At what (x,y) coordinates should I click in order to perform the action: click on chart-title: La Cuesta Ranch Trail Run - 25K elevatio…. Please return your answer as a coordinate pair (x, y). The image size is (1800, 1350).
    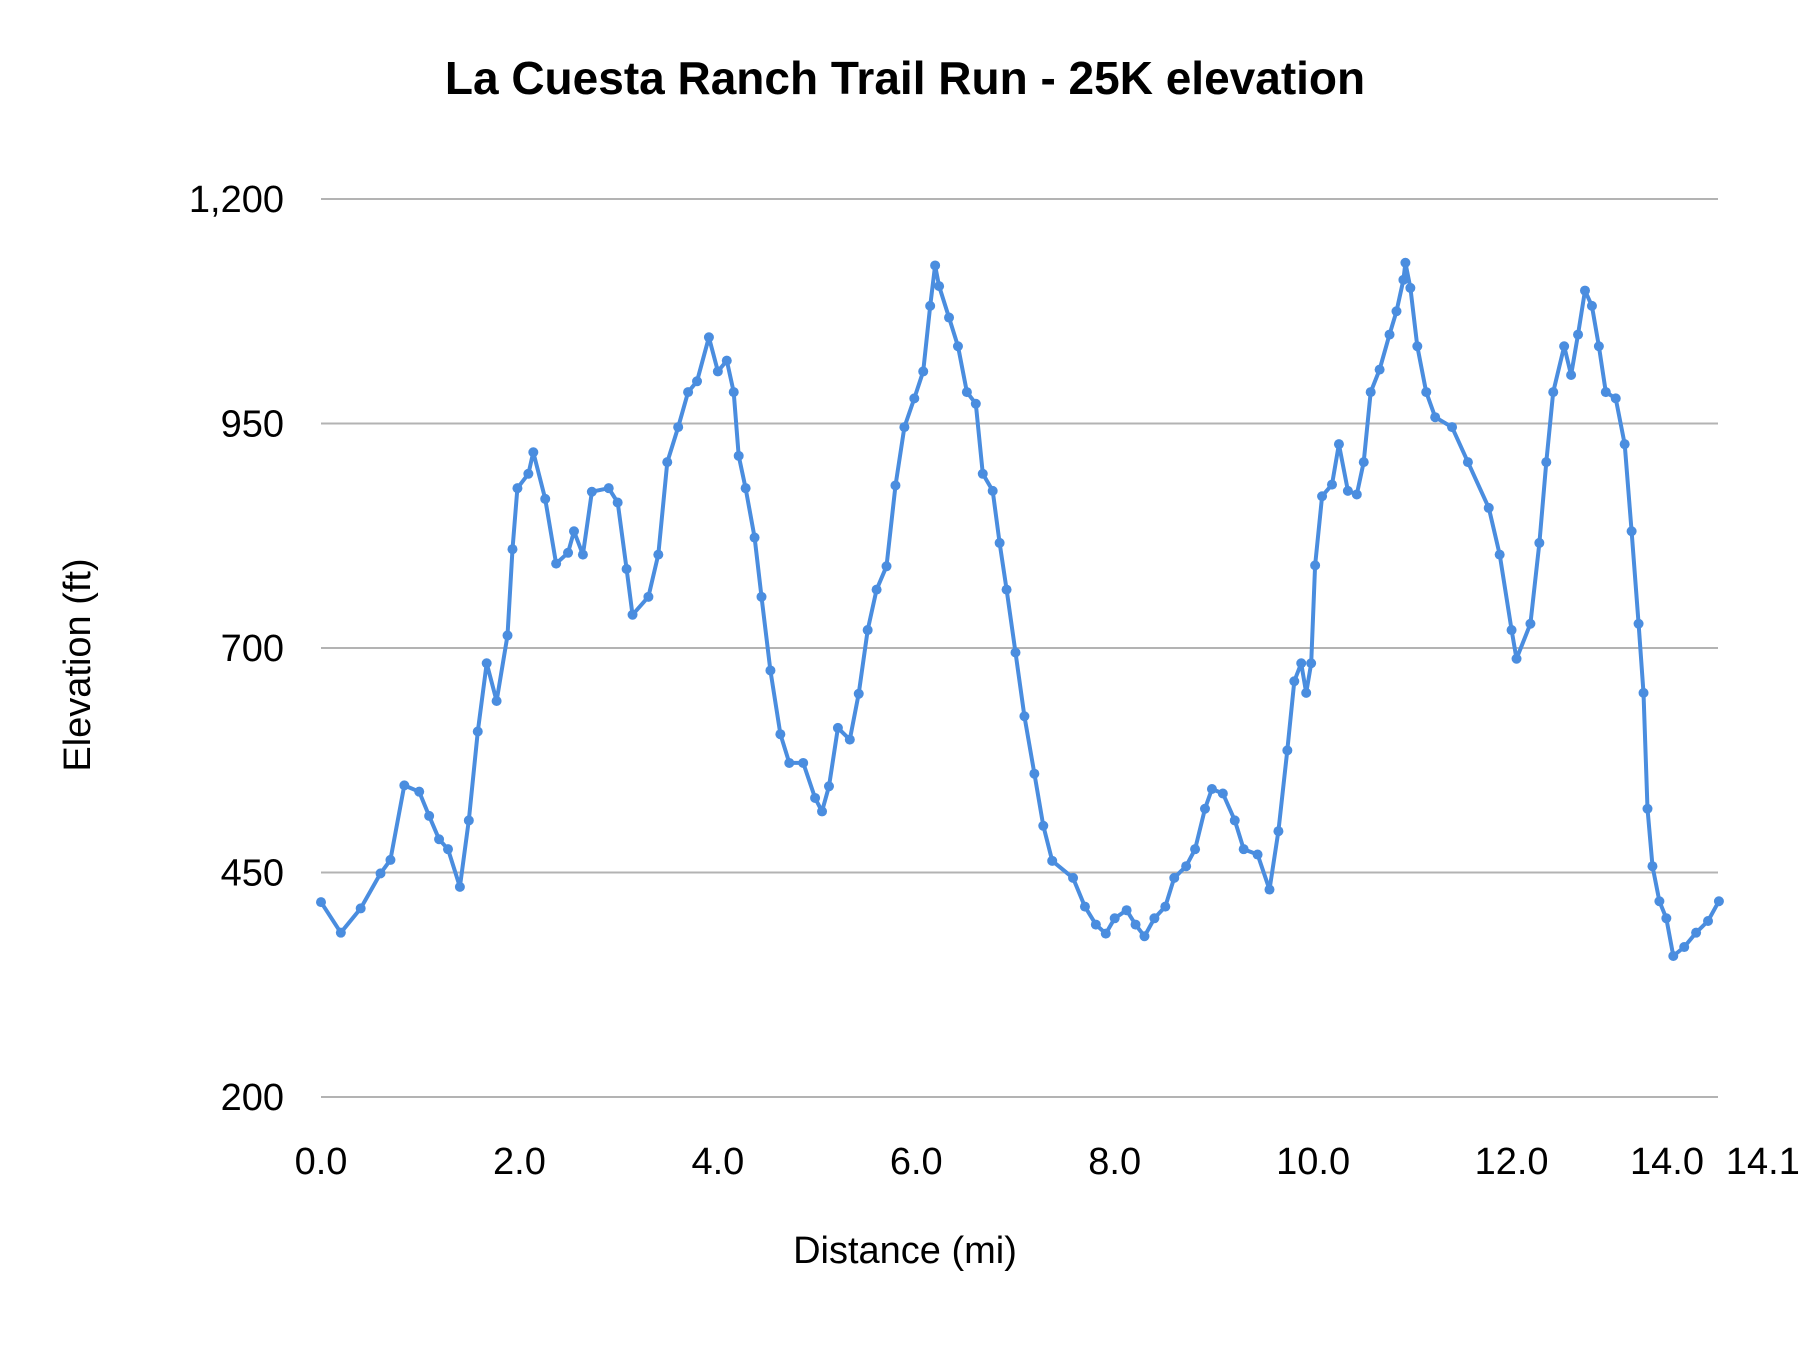
    Looking at the image, I should click on (905, 78).